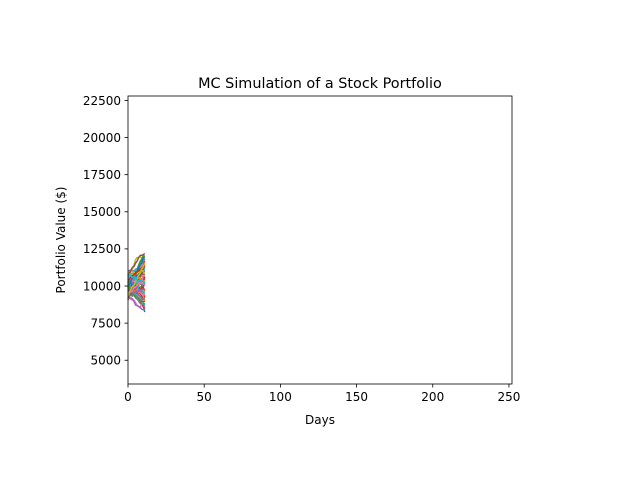 The height and width of the screenshot is (480, 640). What do you see at coordinates (320, 420) in the screenshot?
I see `x-axis-label: Days` at bounding box center [320, 420].